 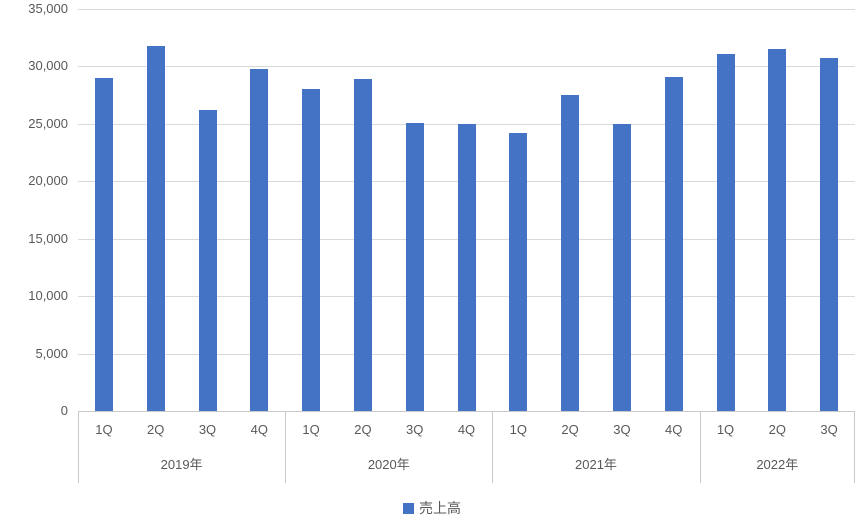 I want to click on y-axis-tick-label: 5,000, so click(x=51, y=353).